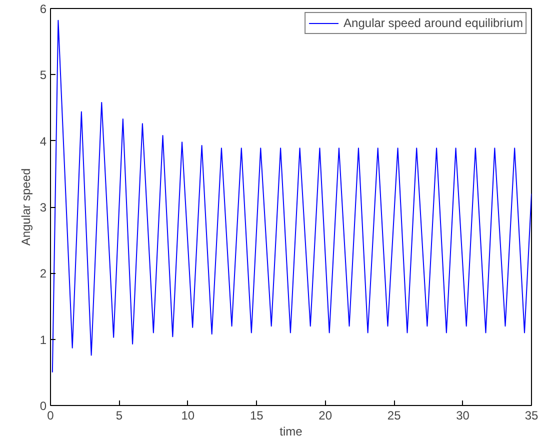 The height and width of the screenshot is (445, 553). What do you see at coordinates (43, 207) in the screenshot?
I see `y-tick-label: 3` at bounding box center [43, 207].